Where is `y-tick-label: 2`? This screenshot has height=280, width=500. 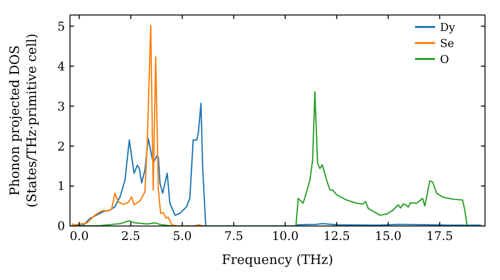
y-tick-label: 2 is located at coordinates (61, 146).